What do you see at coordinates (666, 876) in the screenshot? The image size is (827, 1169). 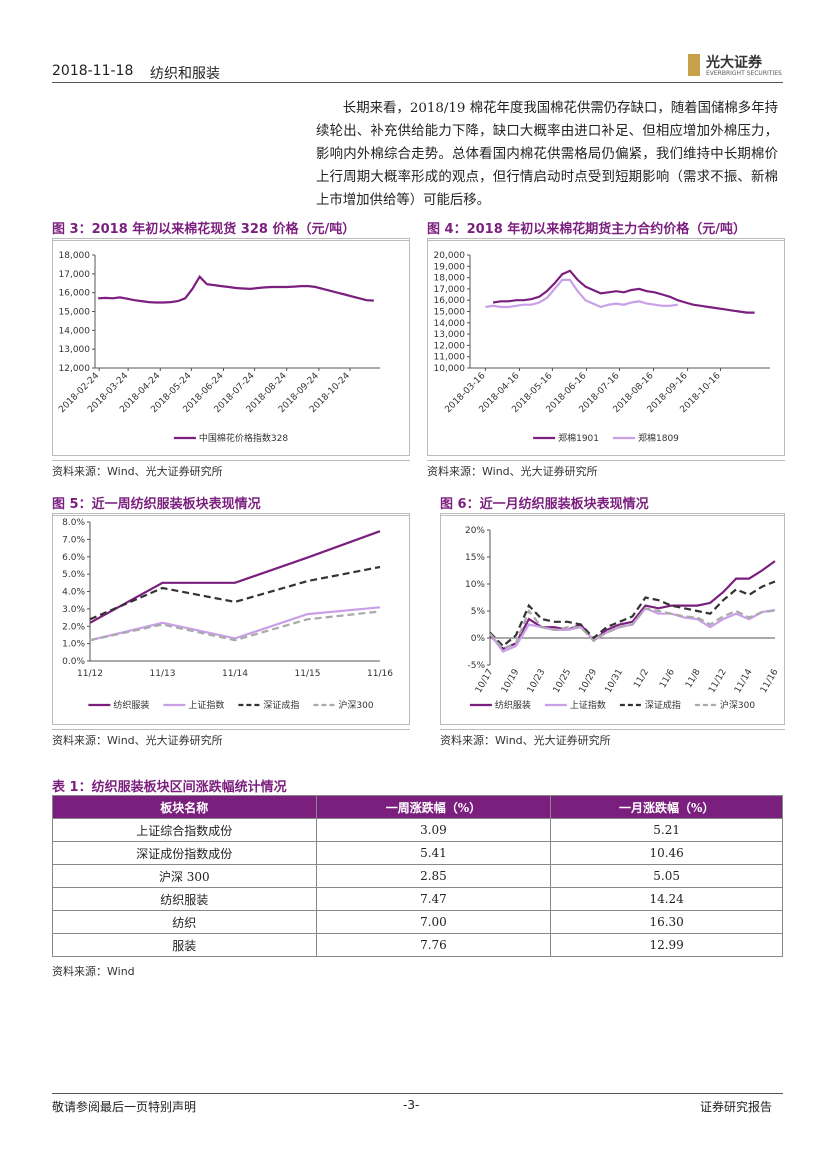 I see `table-cell: 5.05` at bounding box center [666, 876].